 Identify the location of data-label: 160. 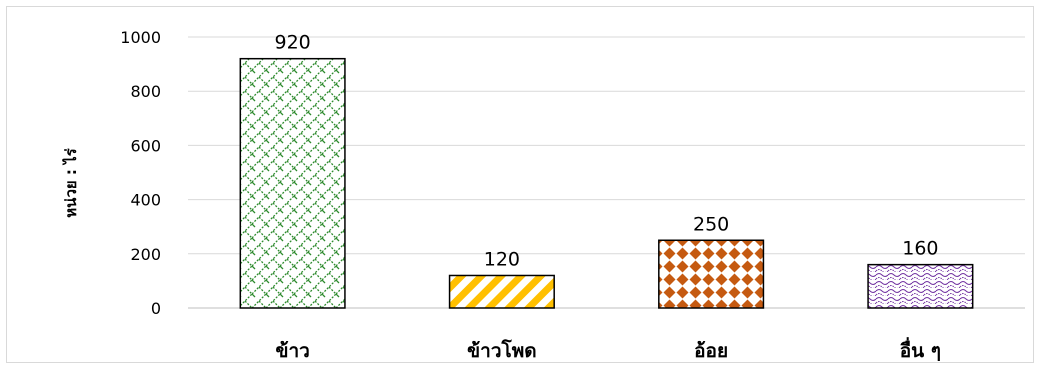
(920, 249).